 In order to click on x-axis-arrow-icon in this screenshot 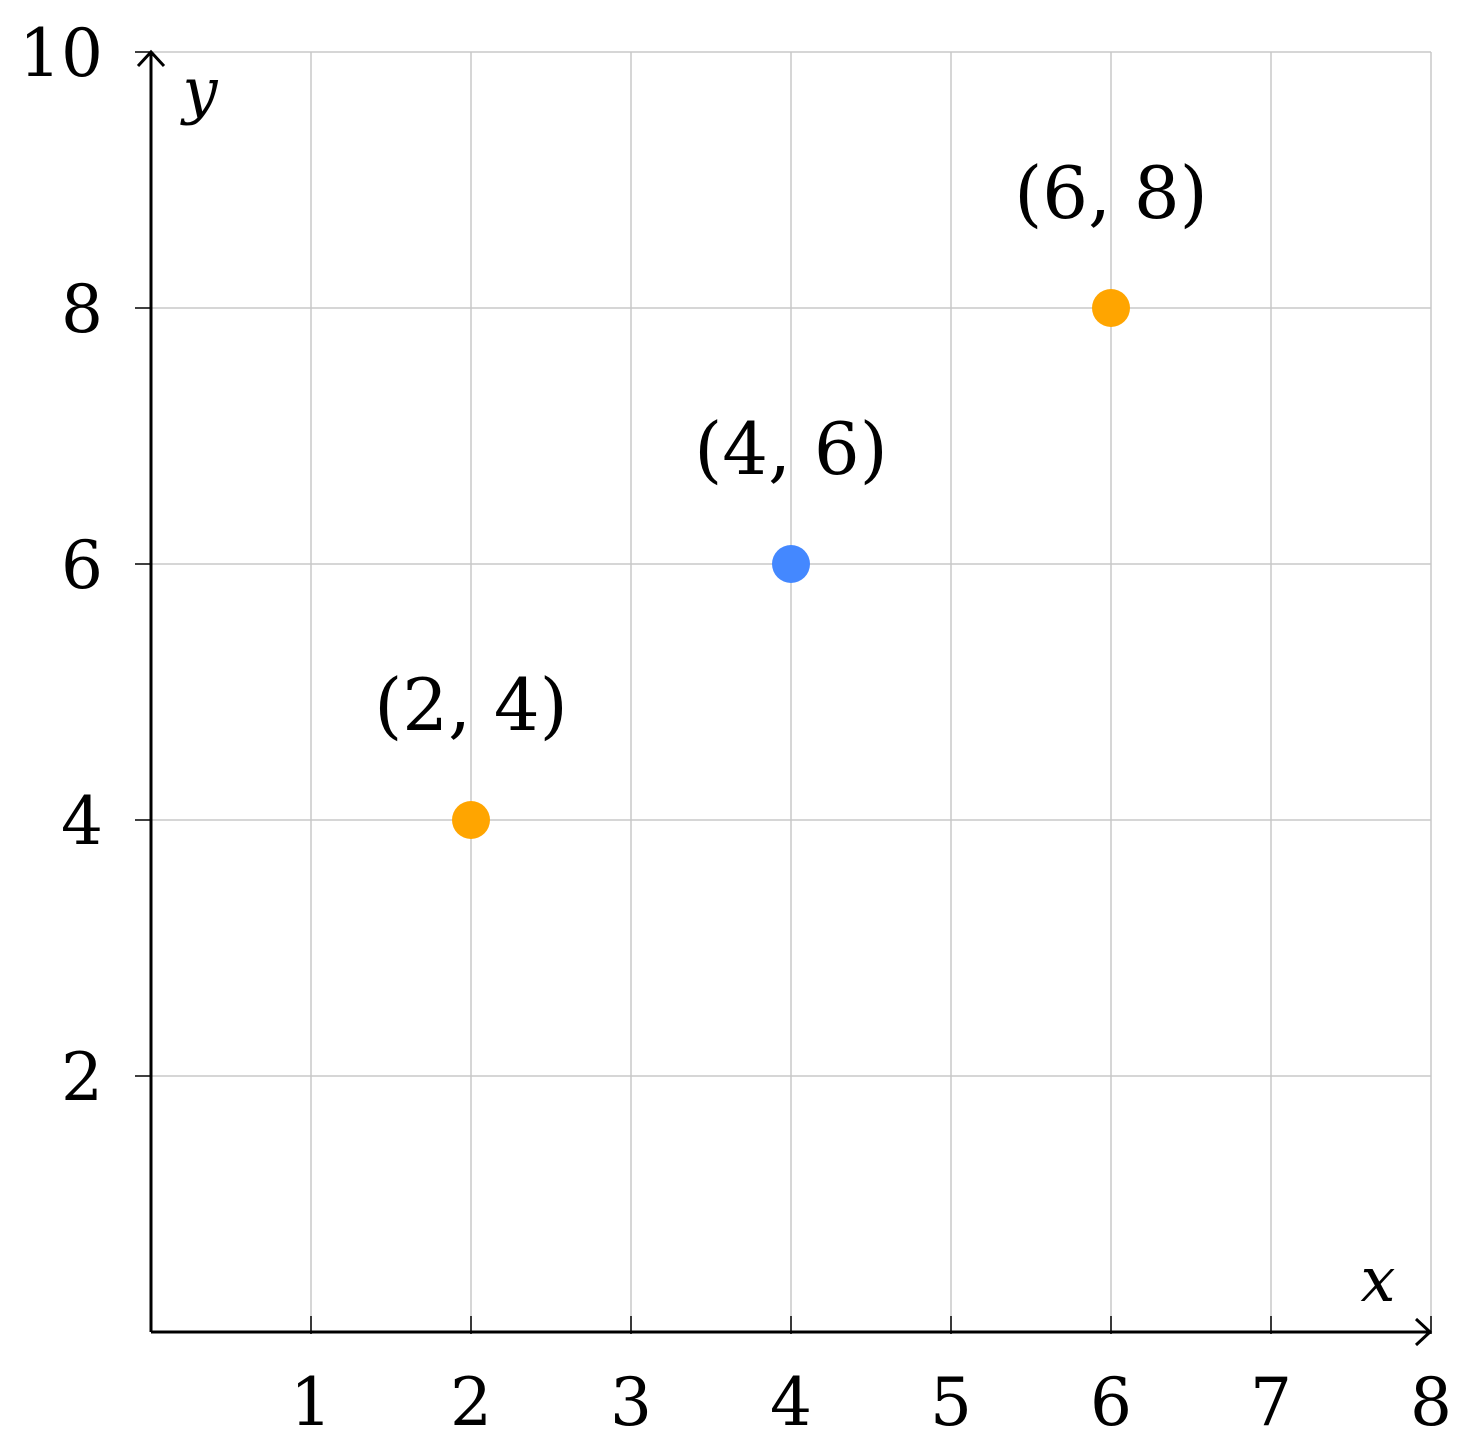, I will do `click(1423, 1332)`.